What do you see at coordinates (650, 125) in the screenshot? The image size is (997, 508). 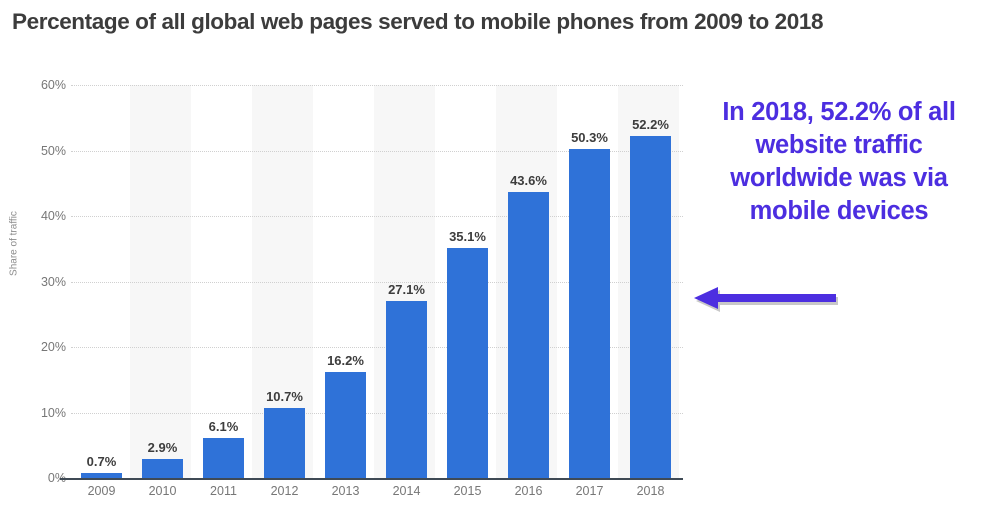 I see `bar-value-label: 52.2%` at bounding box center [650, 125].